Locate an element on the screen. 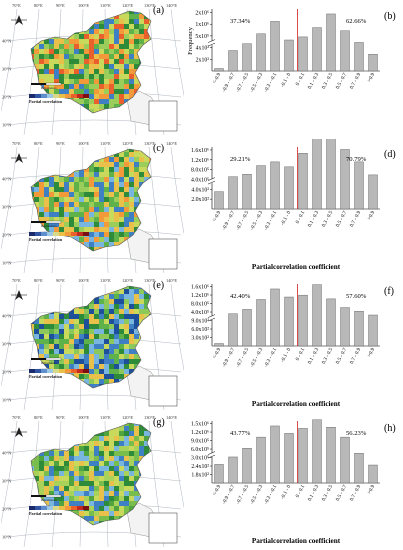 This screenshot has height=550, width=403. longitude-tick-label: 80°E is located at coordinates (38, 143).